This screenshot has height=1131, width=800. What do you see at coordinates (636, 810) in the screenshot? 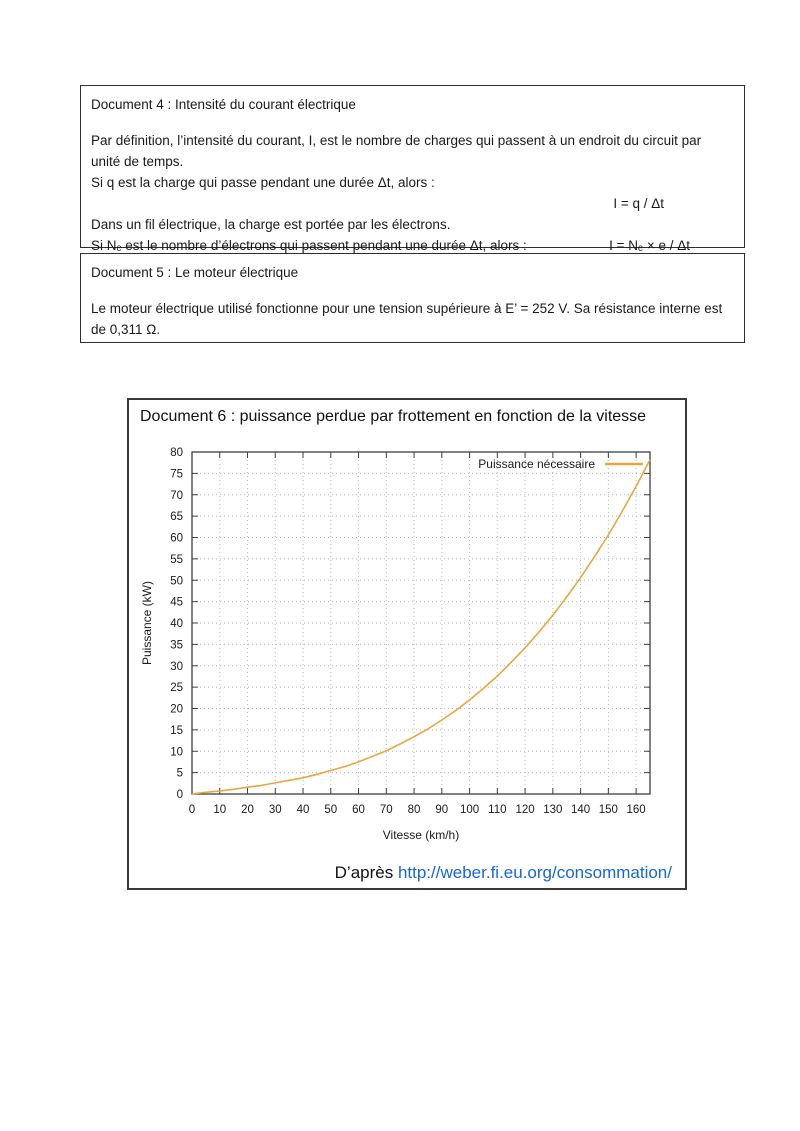
I see `svg-text: 160` at bounding box center [636, 810].